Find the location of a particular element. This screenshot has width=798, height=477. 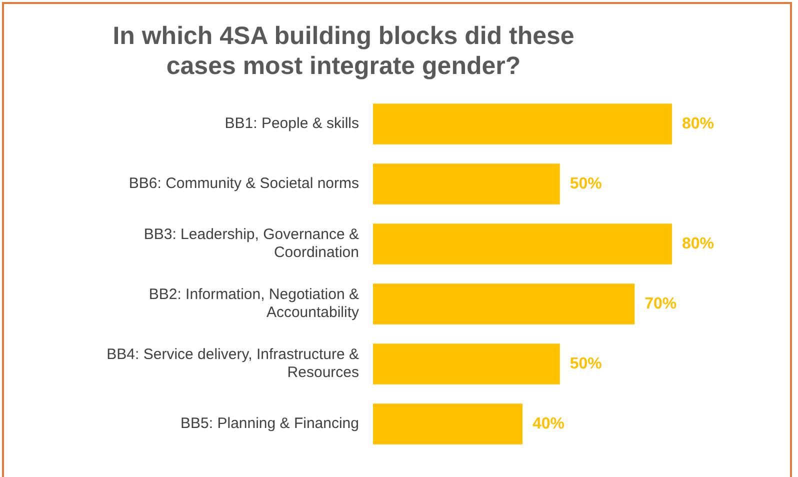

data-label: 40% is located at coordinates (548, 423).